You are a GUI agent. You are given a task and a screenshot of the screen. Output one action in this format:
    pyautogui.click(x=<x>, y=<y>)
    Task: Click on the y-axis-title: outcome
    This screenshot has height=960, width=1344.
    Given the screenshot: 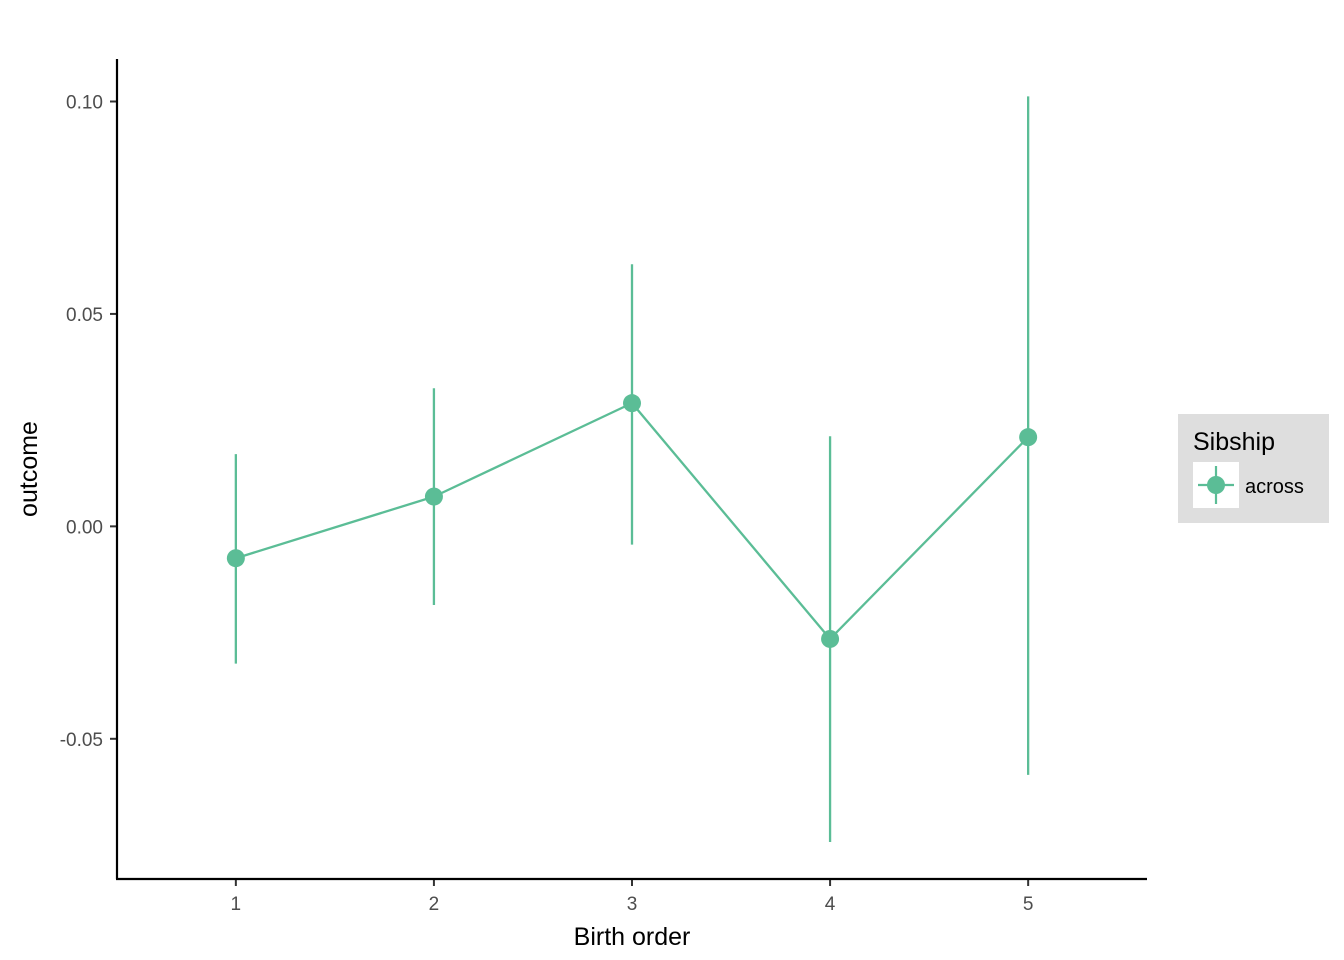 What is the action you would take?
    pyautogui.click(x=29, y=469)
    